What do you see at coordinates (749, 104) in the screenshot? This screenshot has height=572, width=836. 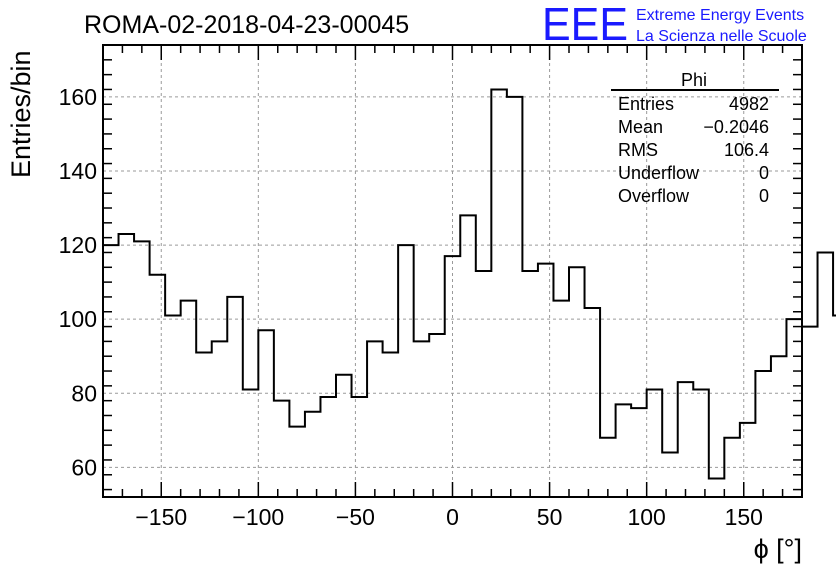 I see `stats-row-value: 4982` at bounding box center [749, 104].